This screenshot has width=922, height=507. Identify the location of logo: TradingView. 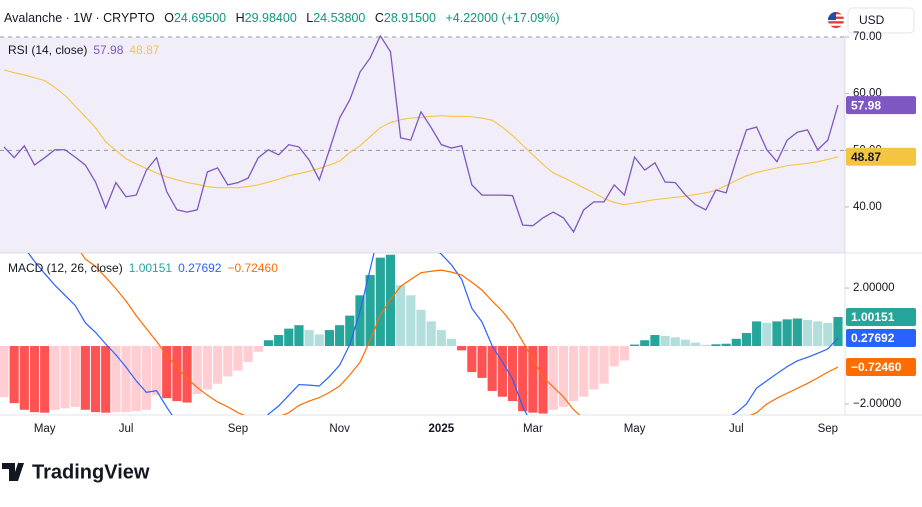
(76, 472).